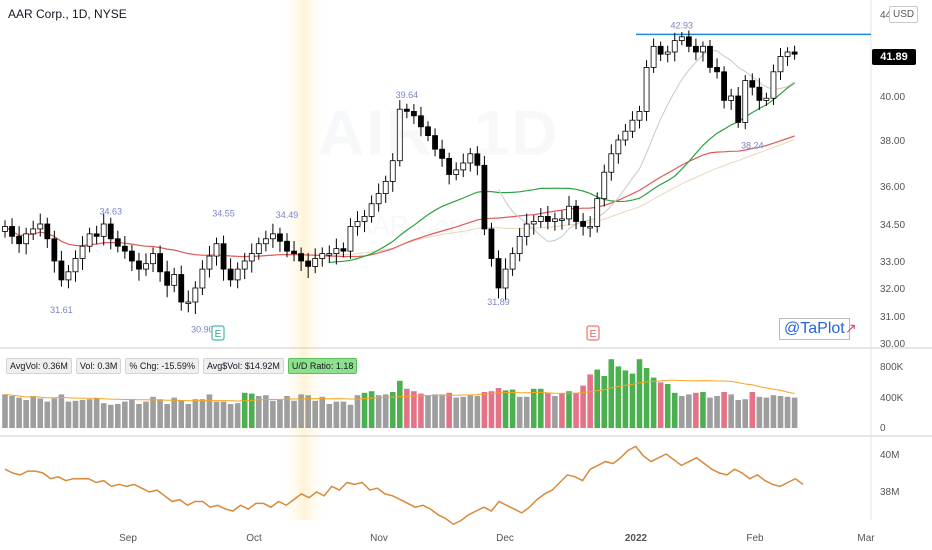 This screenshot has width=932, height=550. What do you see at coordinates (218, 333) in the screenshot?
I see `earnings-marker` at bounding box center [218, 333].